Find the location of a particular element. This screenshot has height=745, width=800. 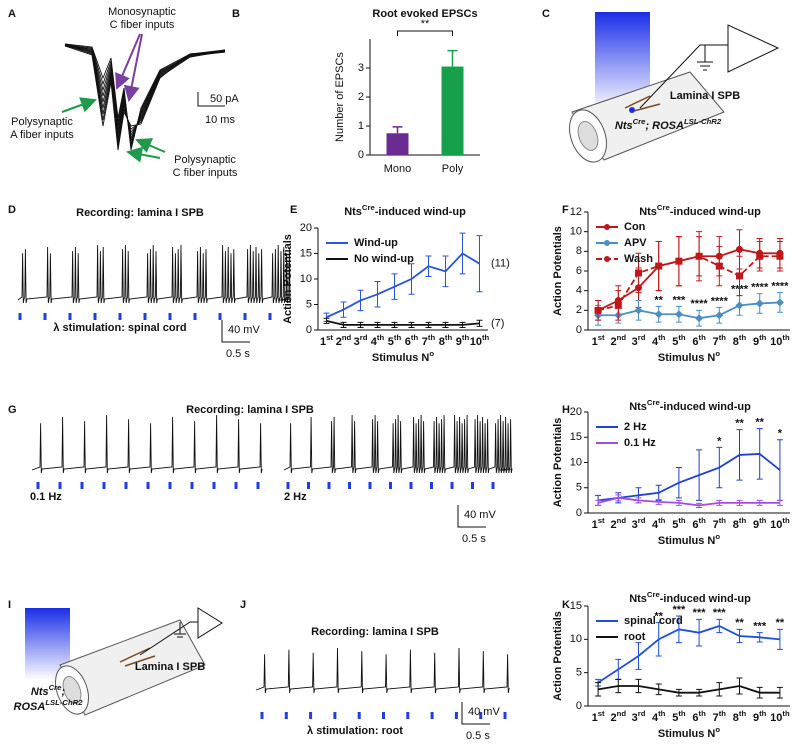

x-tick-label: 9th is located at coordinates (760, 340).